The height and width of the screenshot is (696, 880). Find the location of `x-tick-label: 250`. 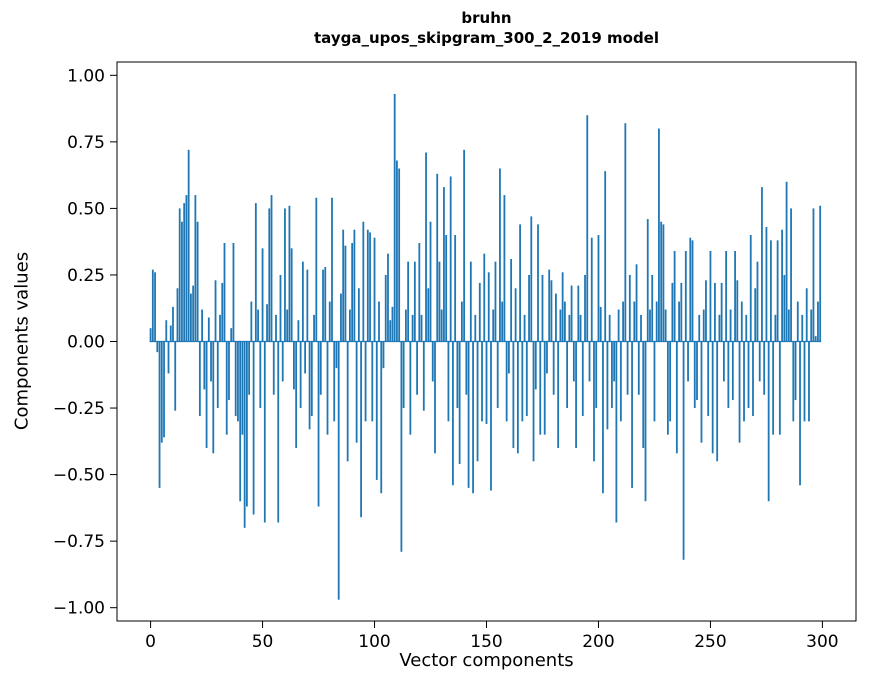

x-tick-label: 250 is located at coordinates (710, 642).